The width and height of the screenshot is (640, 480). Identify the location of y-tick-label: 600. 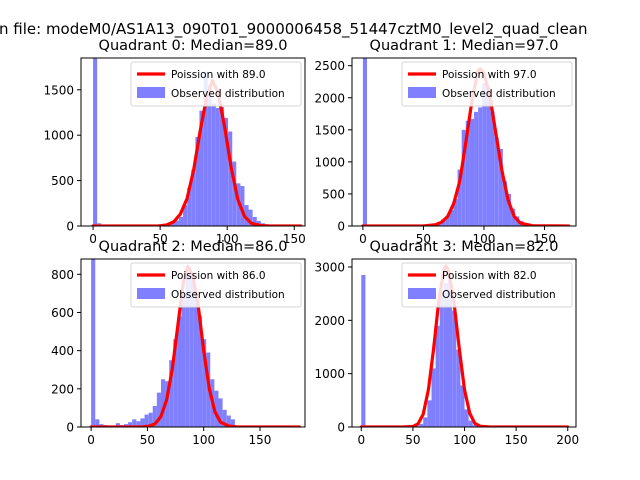
(62, 313).